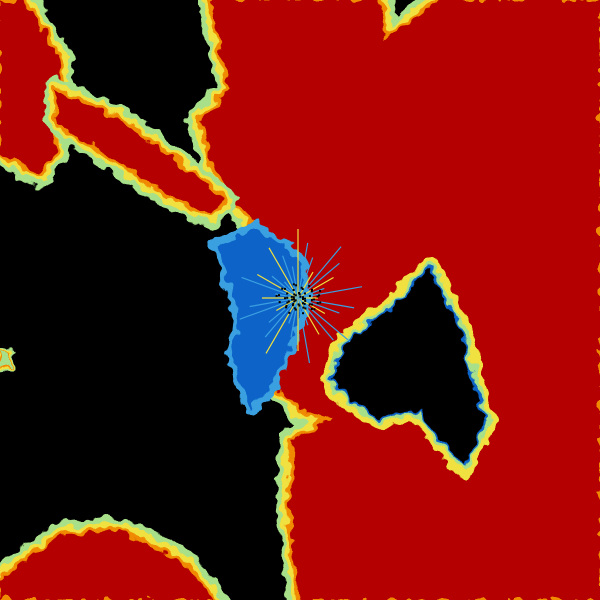  I want to click on clutter-core, so click(260, 319).